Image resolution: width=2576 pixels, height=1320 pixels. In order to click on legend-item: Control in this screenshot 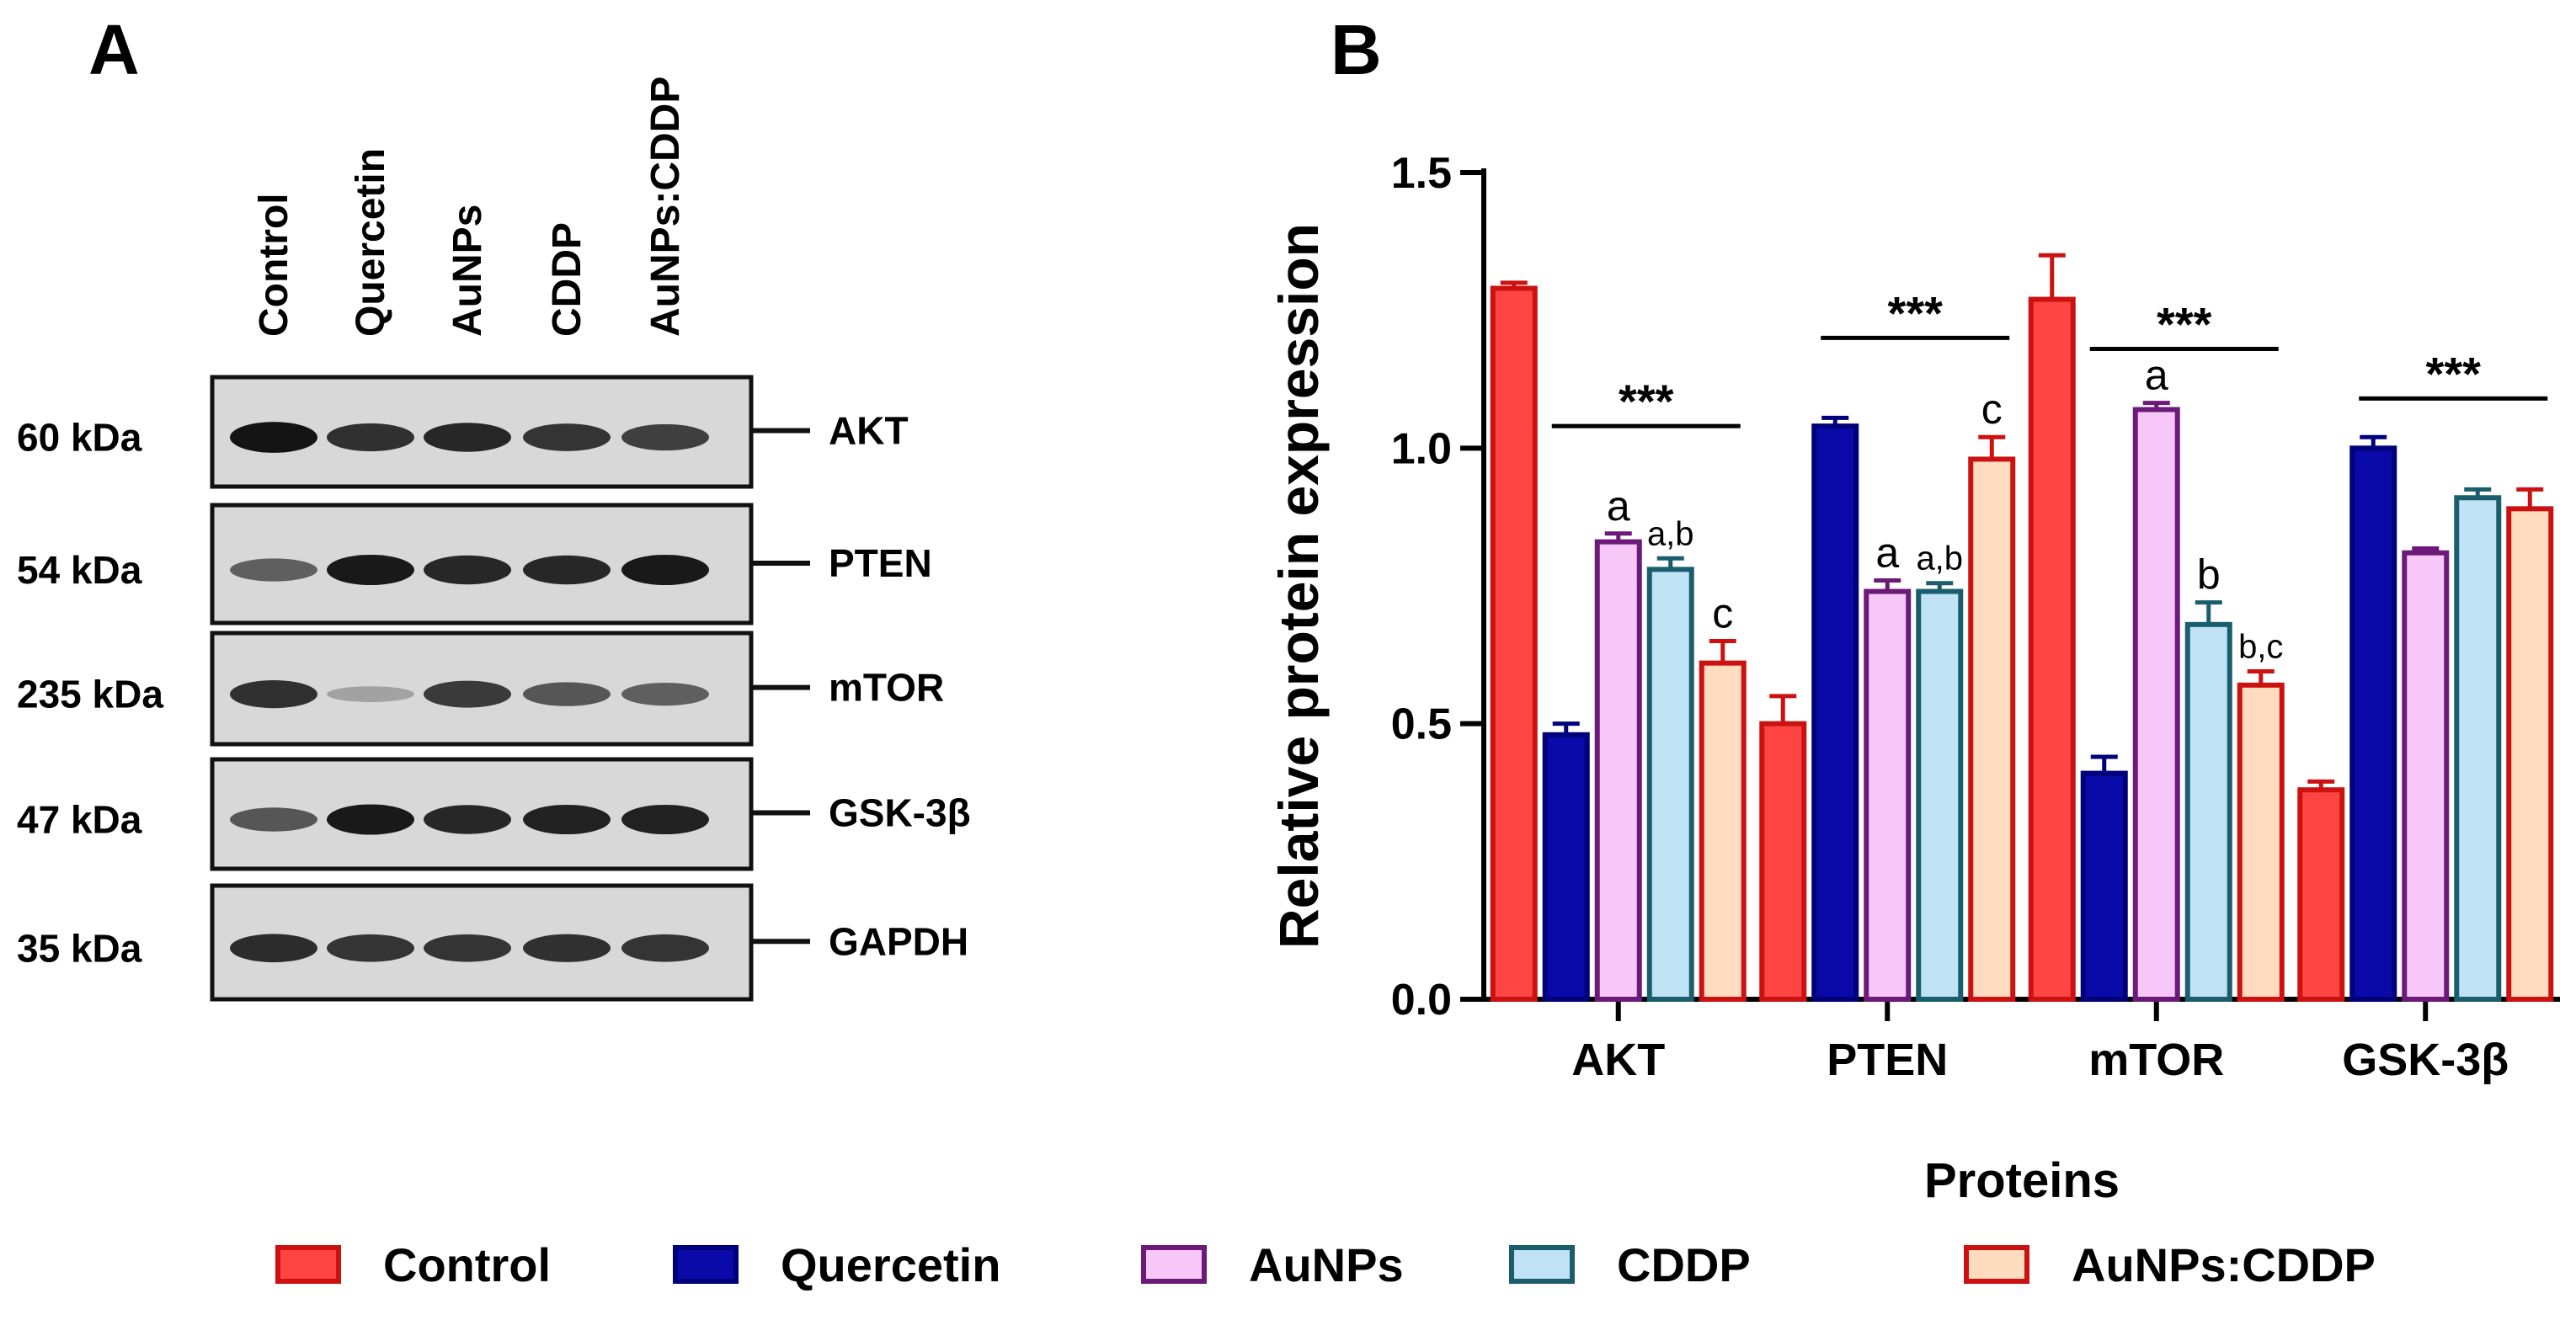, I will do `click(413, 1265)`.